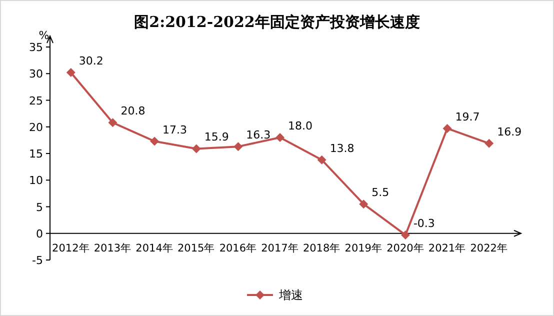  I want to click on x-tick-label: 2015年, so click(196, 248).